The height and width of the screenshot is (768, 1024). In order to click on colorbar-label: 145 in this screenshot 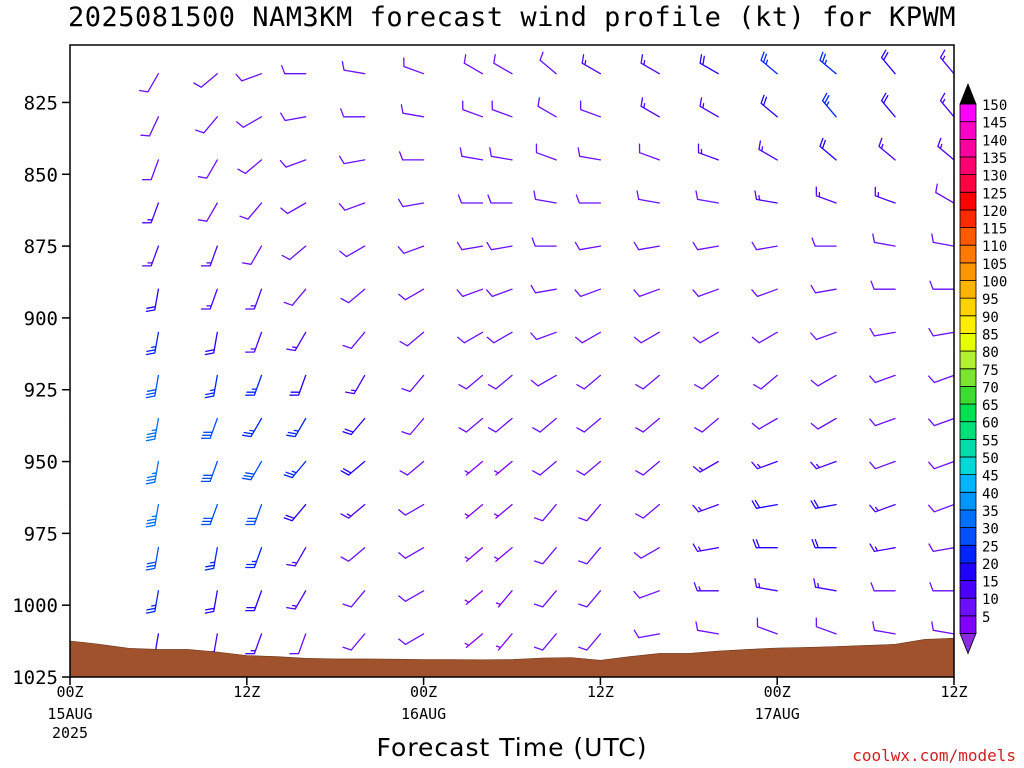, I will do `click(994, 124)`.